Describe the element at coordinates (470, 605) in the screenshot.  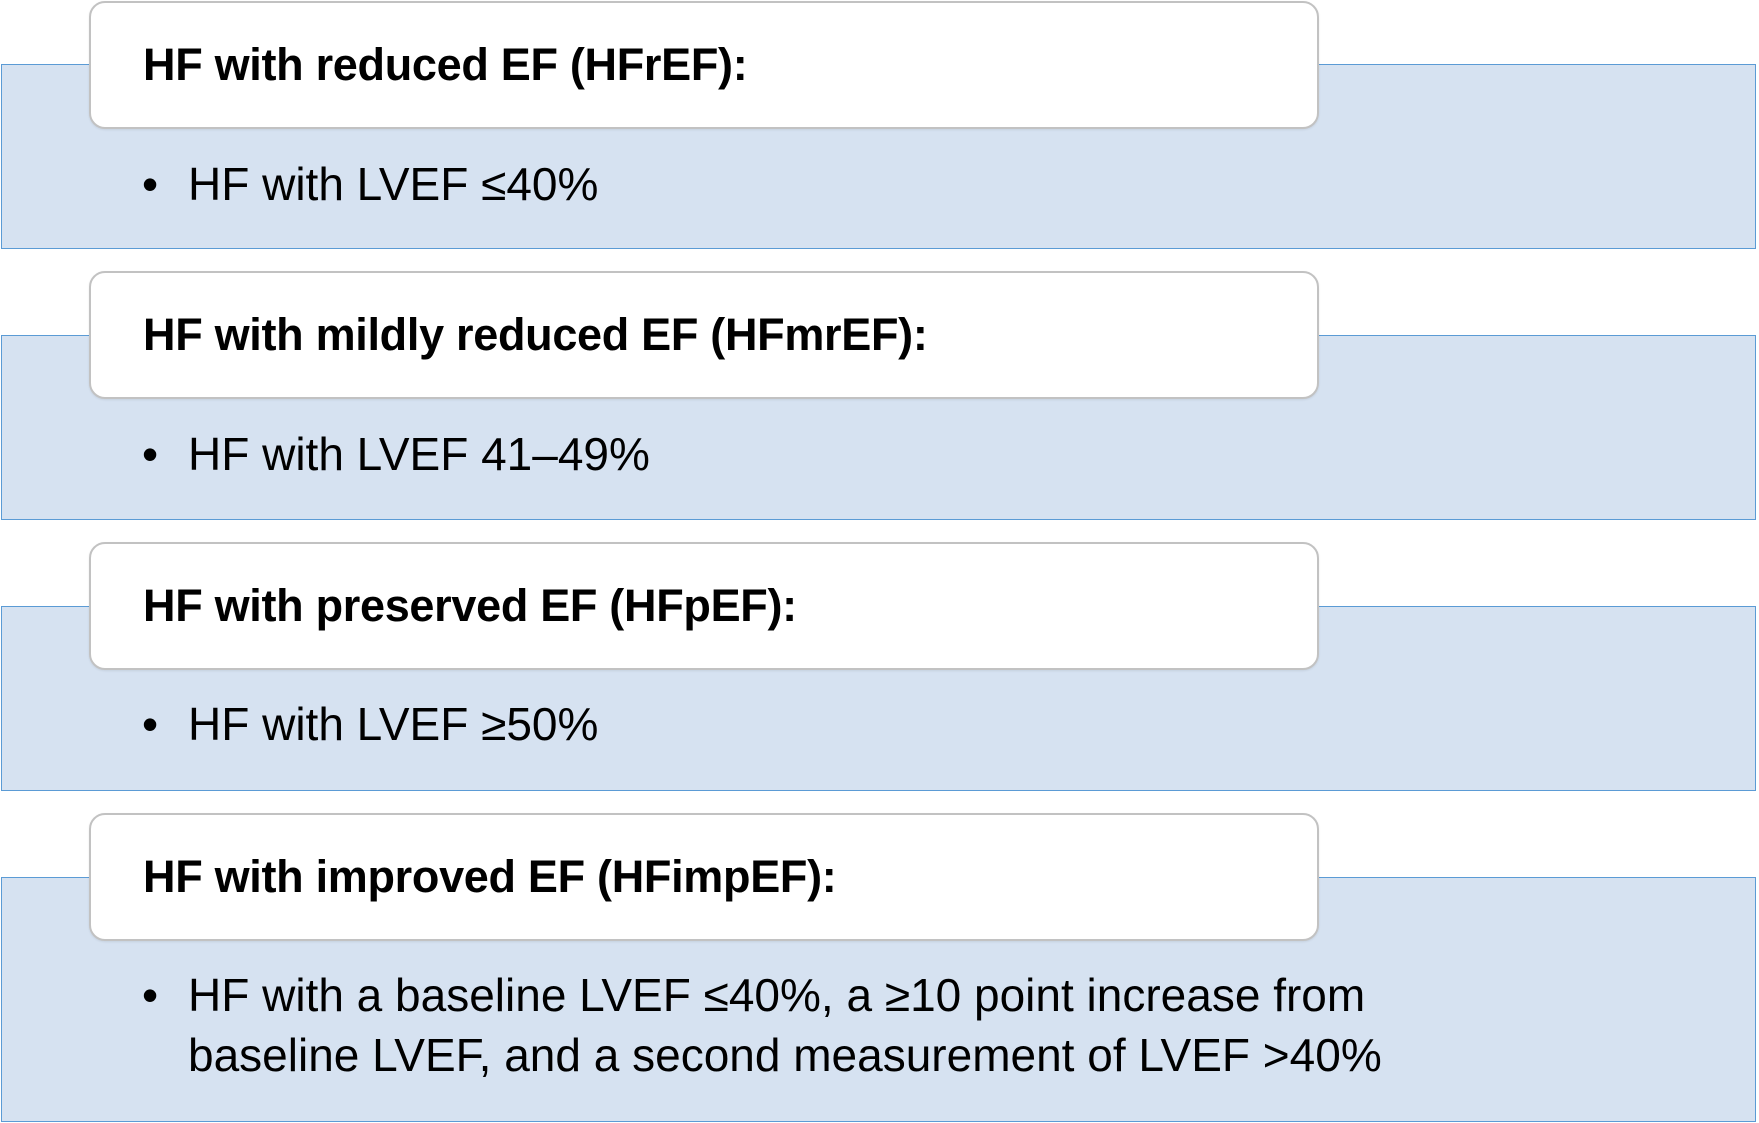
I see `category-heading: HF with preserved EF (HFpEF):` at that location.